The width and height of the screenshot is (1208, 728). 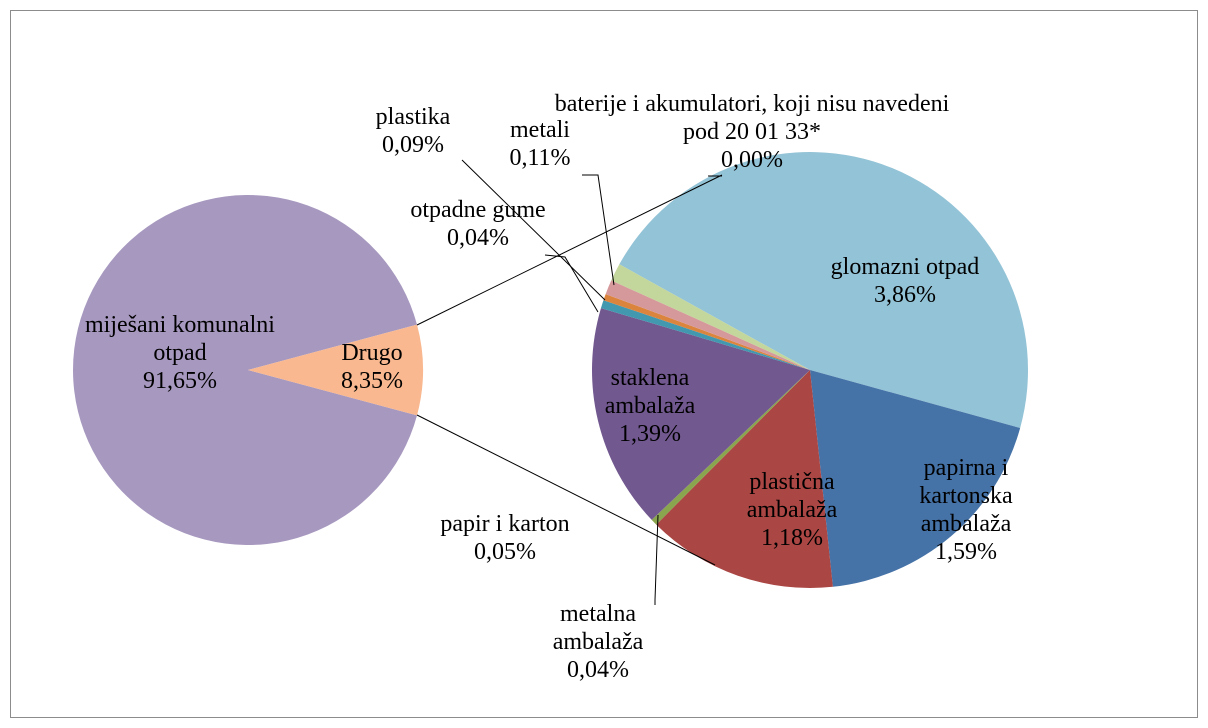 I want to click on label-value: 91,65%, so click(x=180, y=381).